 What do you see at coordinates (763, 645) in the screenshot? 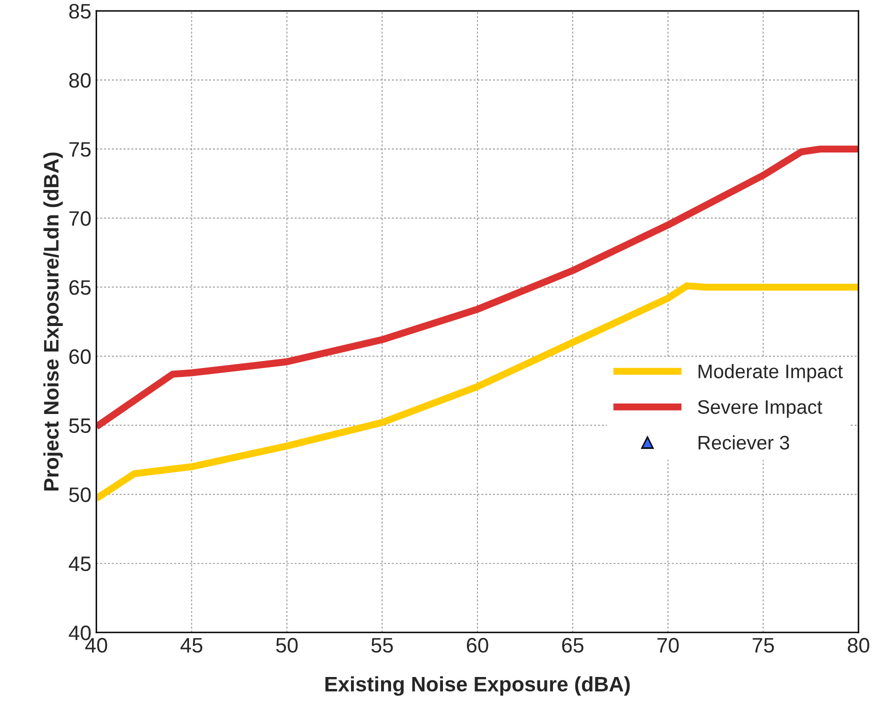
I see `x-tick-label: 75` at bounding box center [763, 645].